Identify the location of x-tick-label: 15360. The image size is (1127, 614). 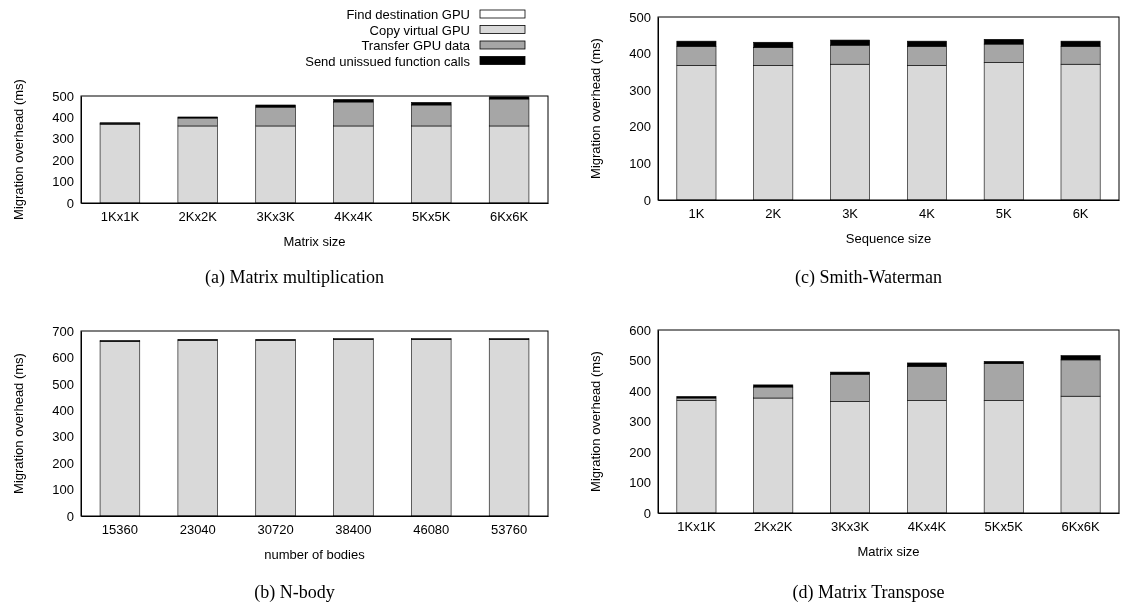
(119, 530).